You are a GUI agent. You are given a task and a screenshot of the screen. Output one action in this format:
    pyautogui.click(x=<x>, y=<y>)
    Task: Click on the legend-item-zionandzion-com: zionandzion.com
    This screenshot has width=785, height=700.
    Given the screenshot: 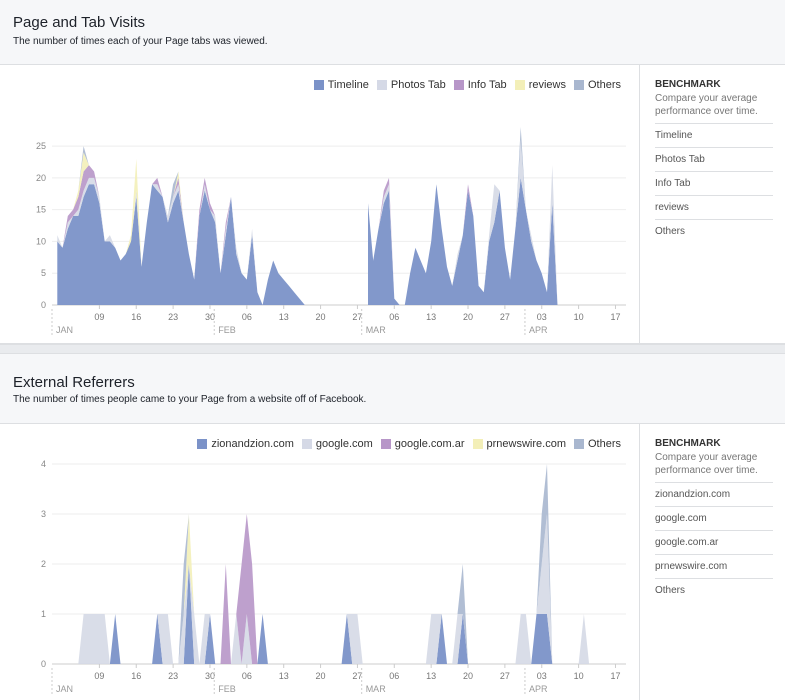 What is the action you would take?
    pyautogui.click(x=245, y=444)
    